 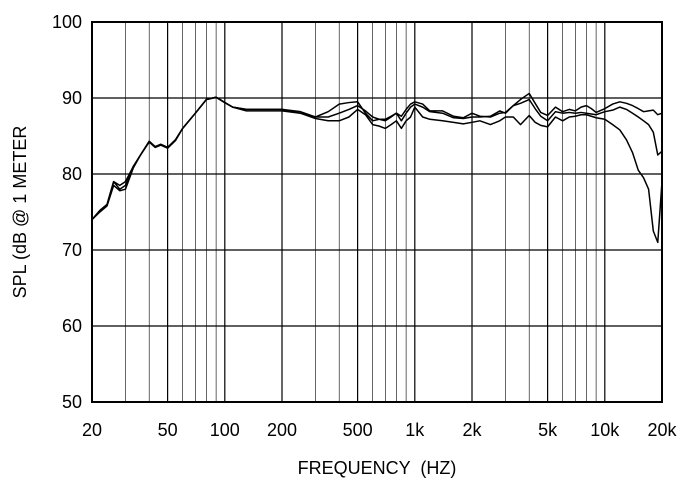 What do you see at coordinates (72, 250) in the screenshot?
I see `y-tick-label: 70` at bounding box center [72, 250].